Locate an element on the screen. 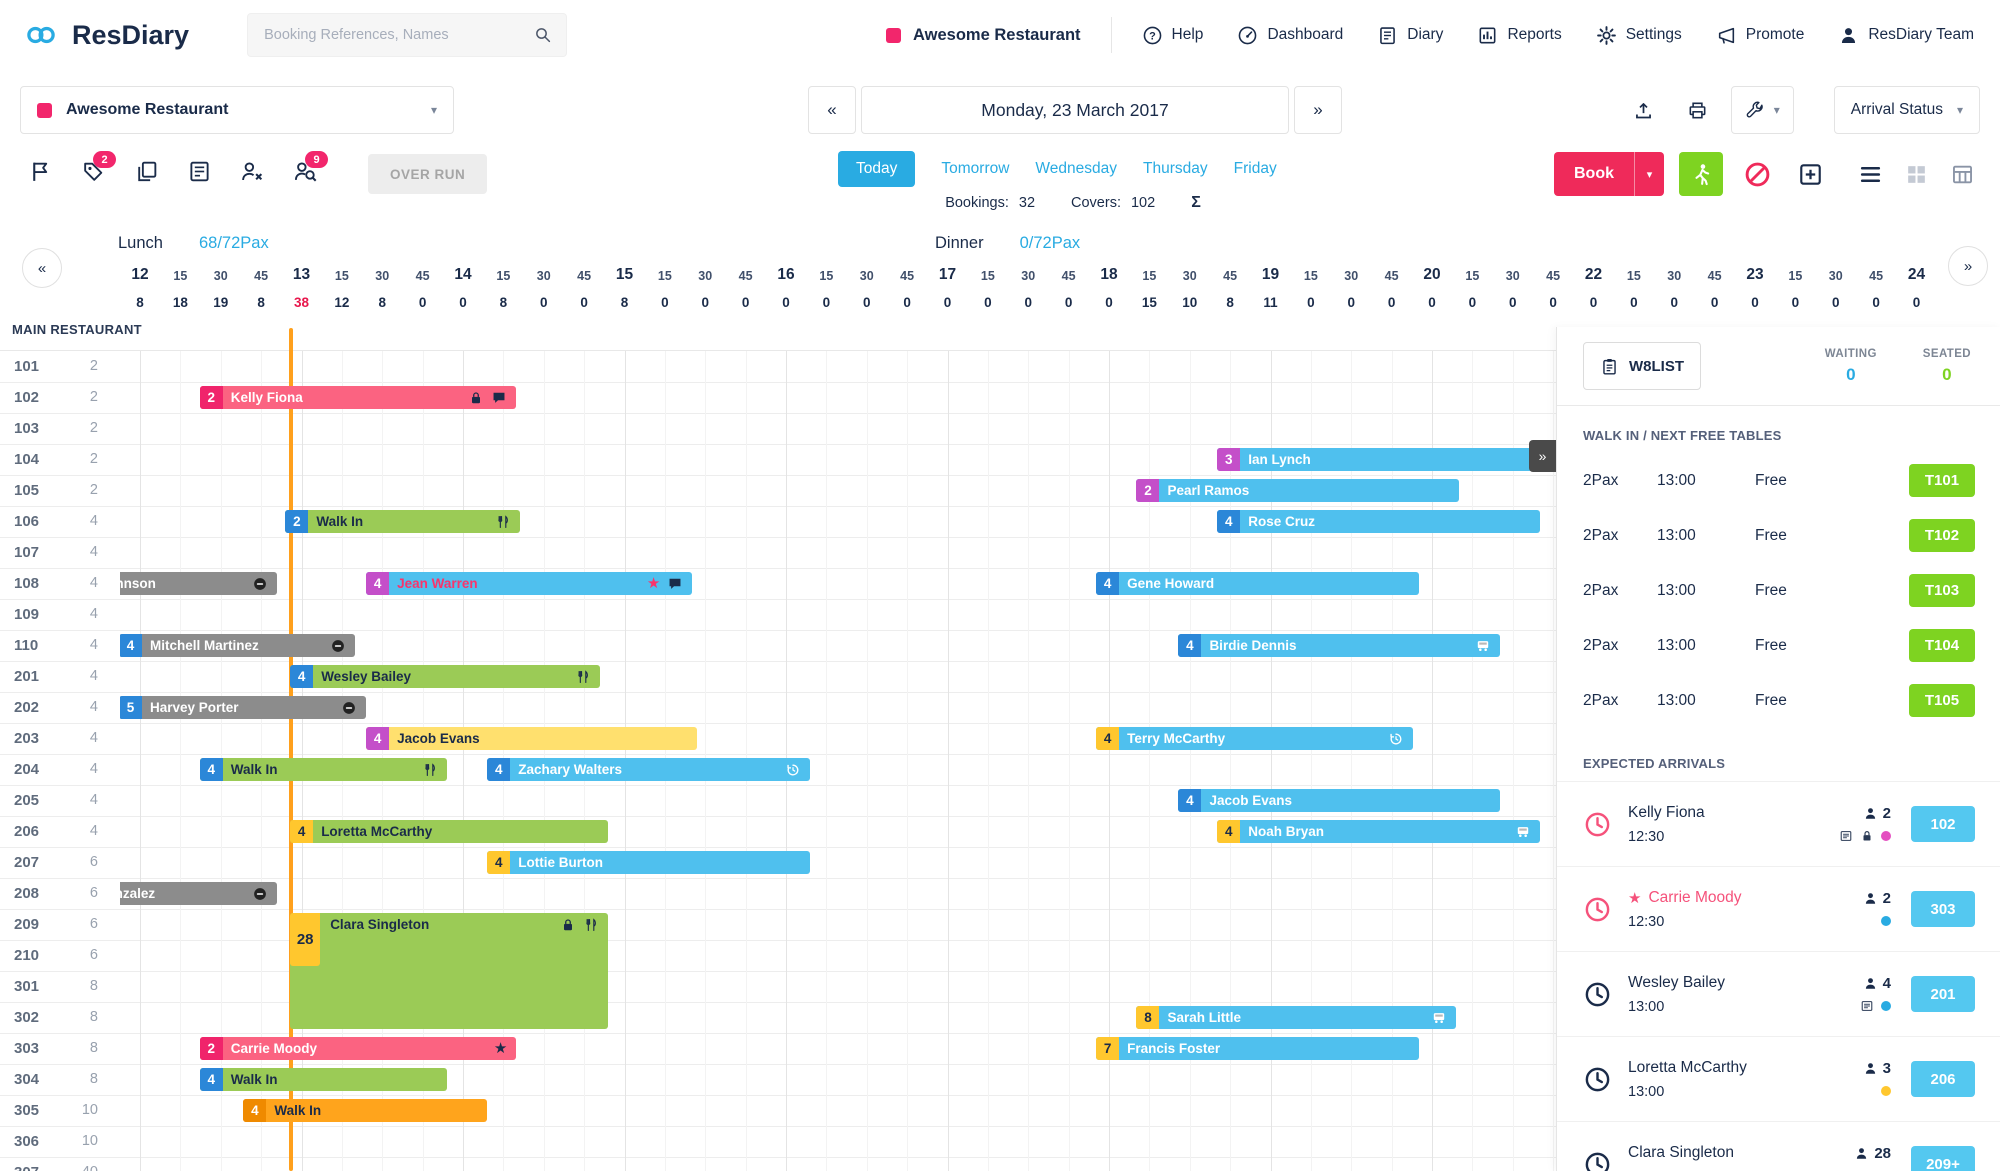  booking-bar: 4 Jean Warren ★ is located at coordinates (529, 583).